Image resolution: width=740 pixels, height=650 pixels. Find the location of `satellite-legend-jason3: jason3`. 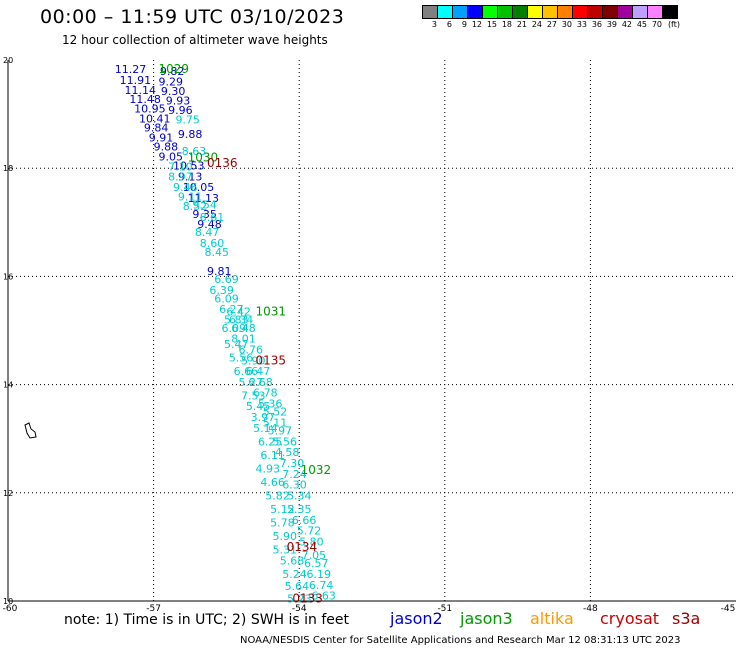

satellite-legend-jason3: jason3 is located at coordinates (486, 618).